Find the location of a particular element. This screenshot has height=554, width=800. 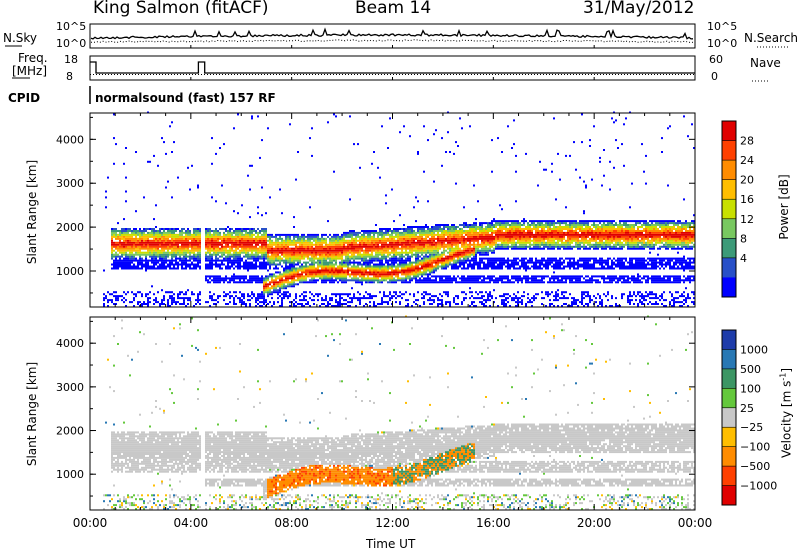

velocity-colorbar-tick-label: −25 is located at coordinates (751, 427).